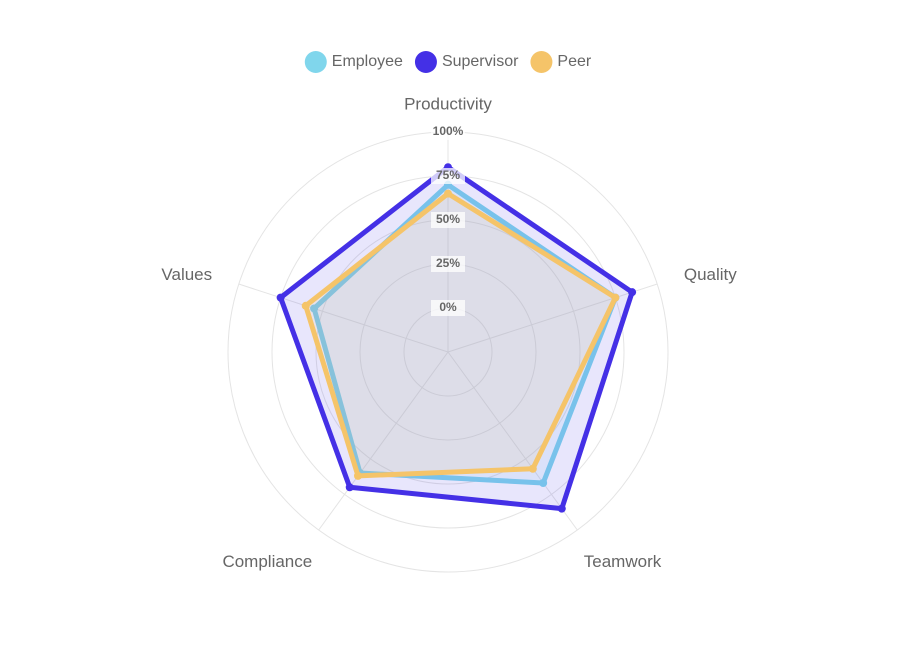  I want to click on r-tick-label: 100%, so click(448, 131).